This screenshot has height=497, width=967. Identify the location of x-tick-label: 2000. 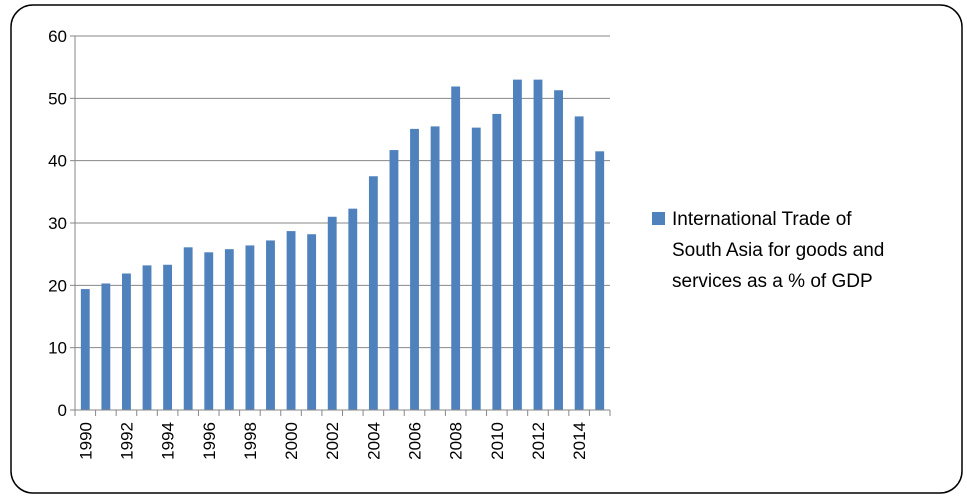
(291, 441).